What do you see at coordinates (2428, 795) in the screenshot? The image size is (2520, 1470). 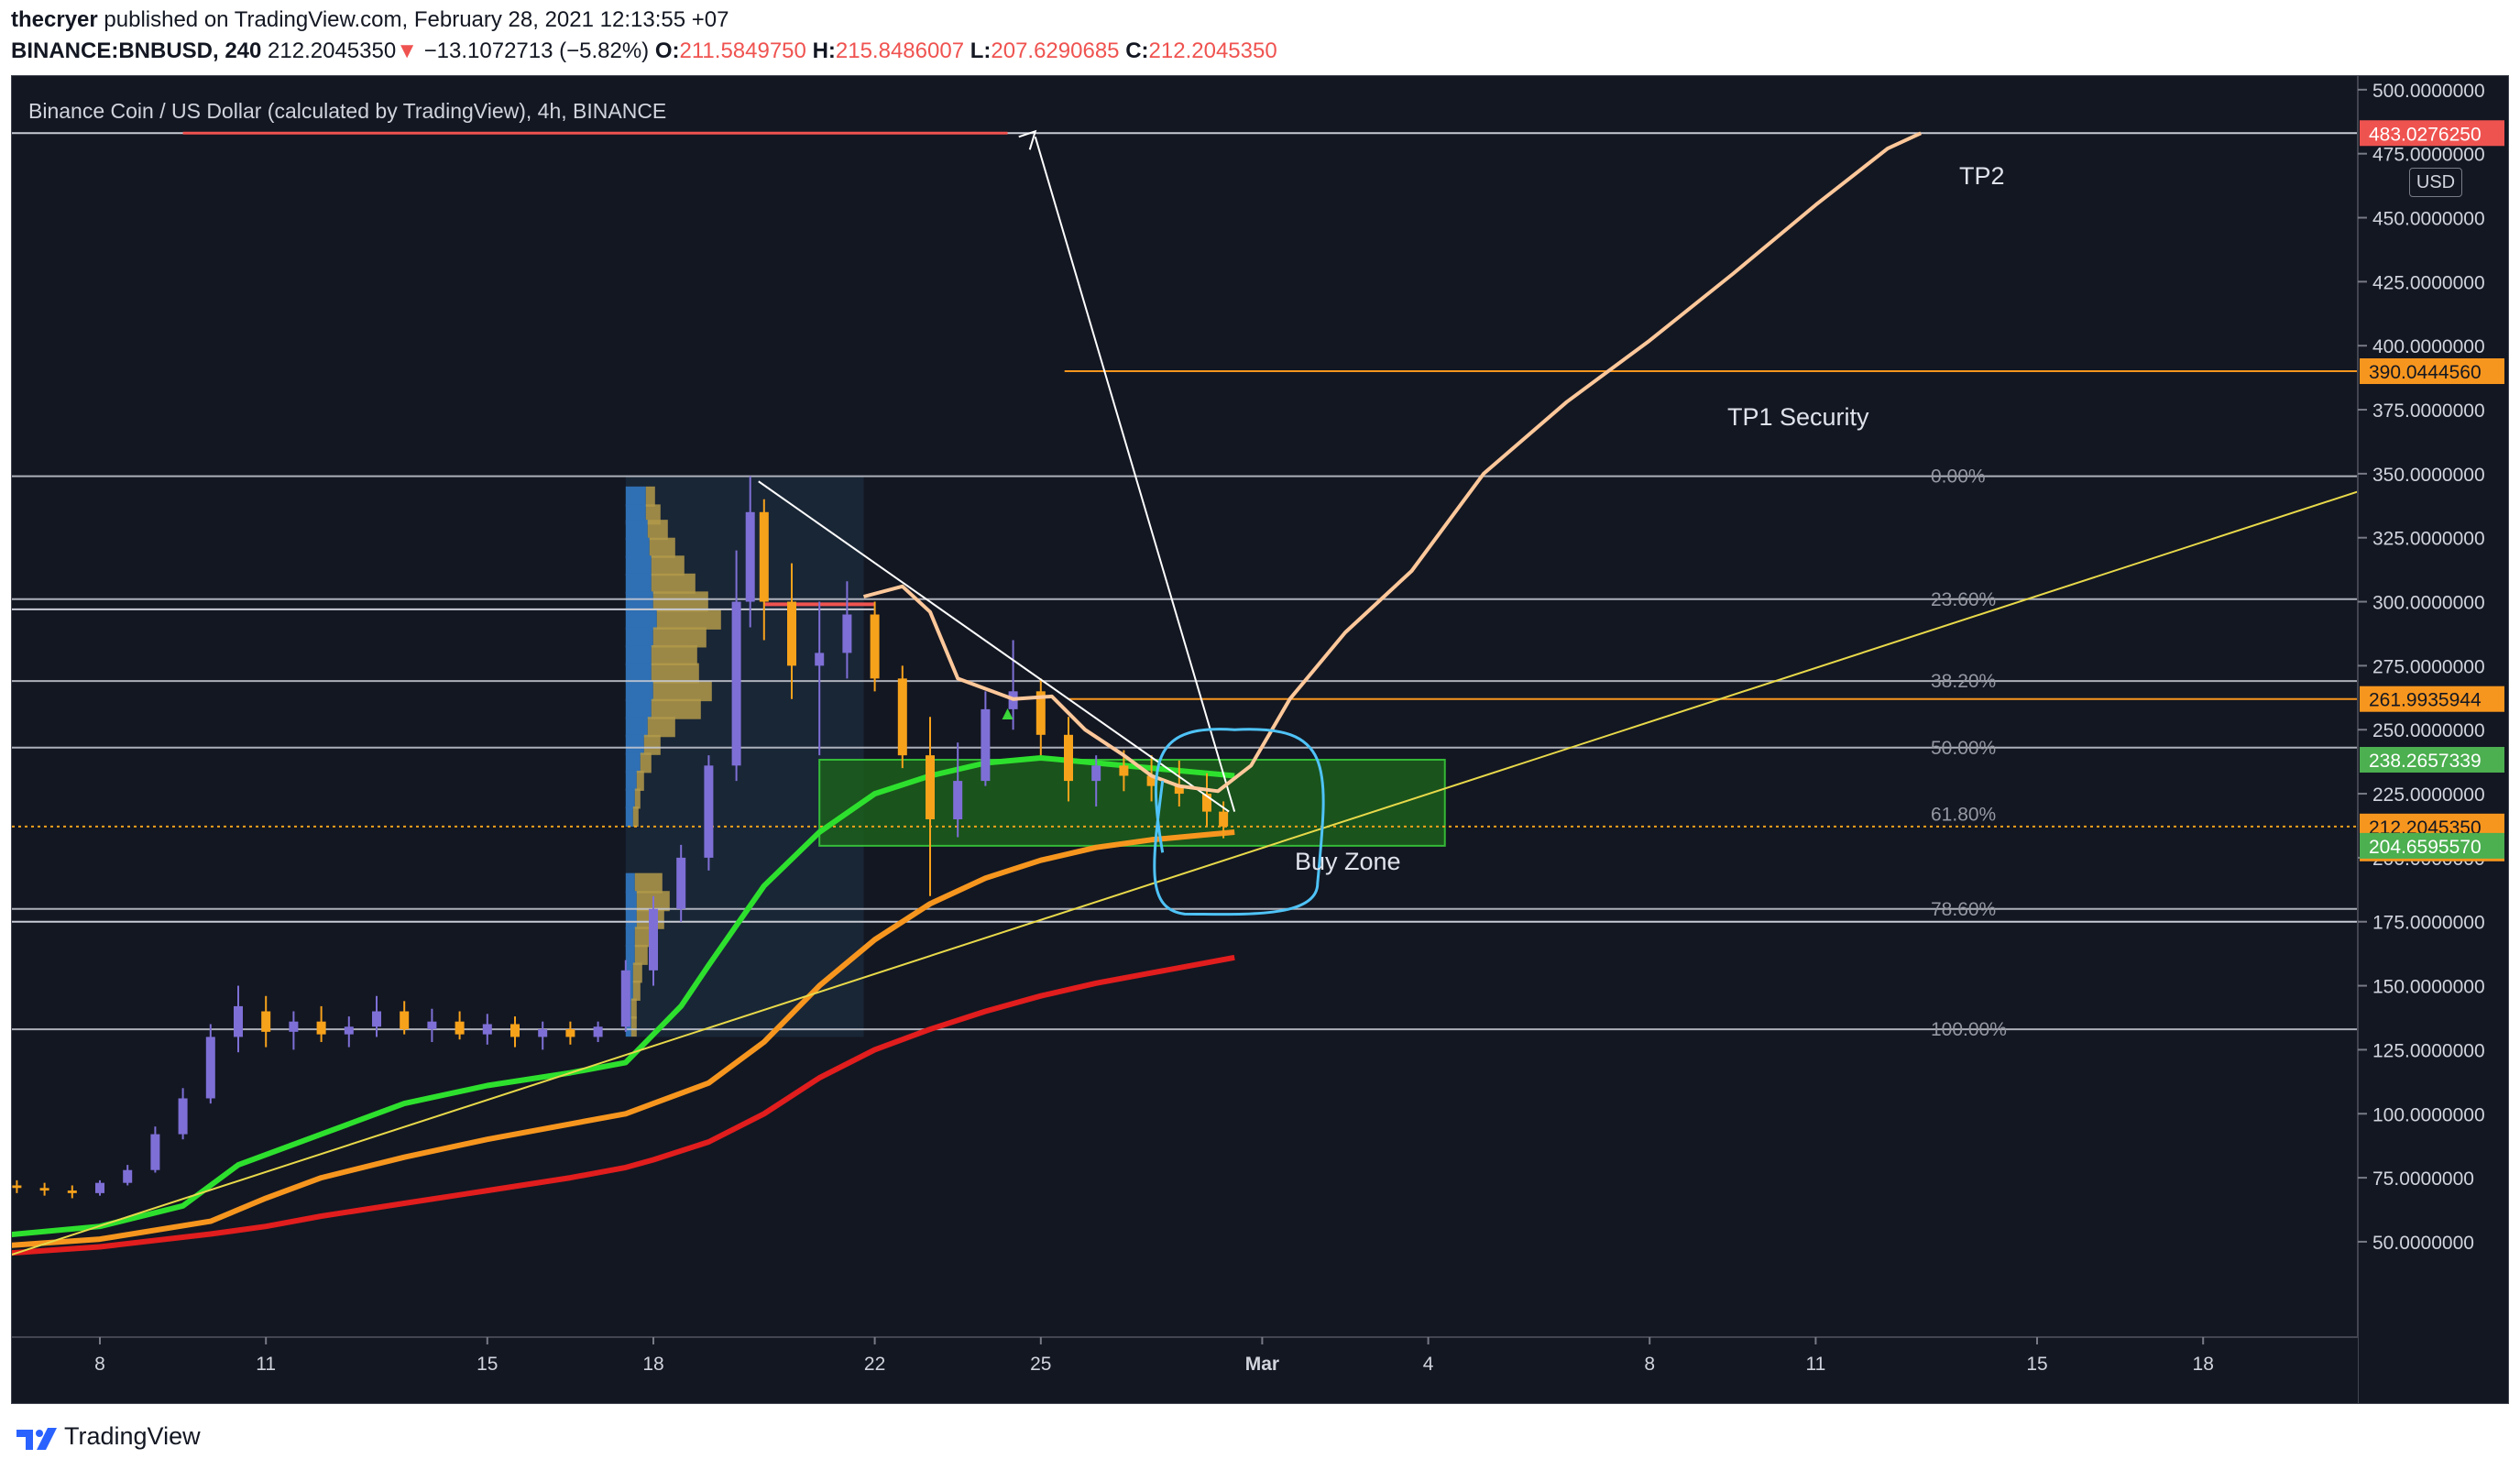 I see `price-tick-label: 225.0000000` at bounding box center [2428, 795].